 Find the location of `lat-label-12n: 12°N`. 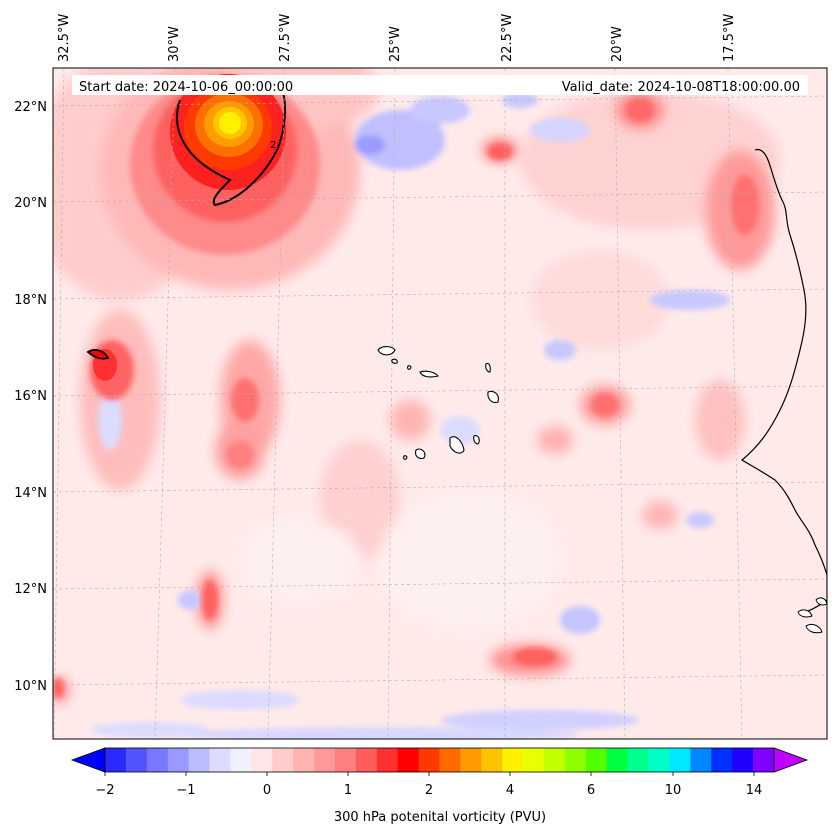

lat-label-12n: 12°N is located at coordinates (30, 589).